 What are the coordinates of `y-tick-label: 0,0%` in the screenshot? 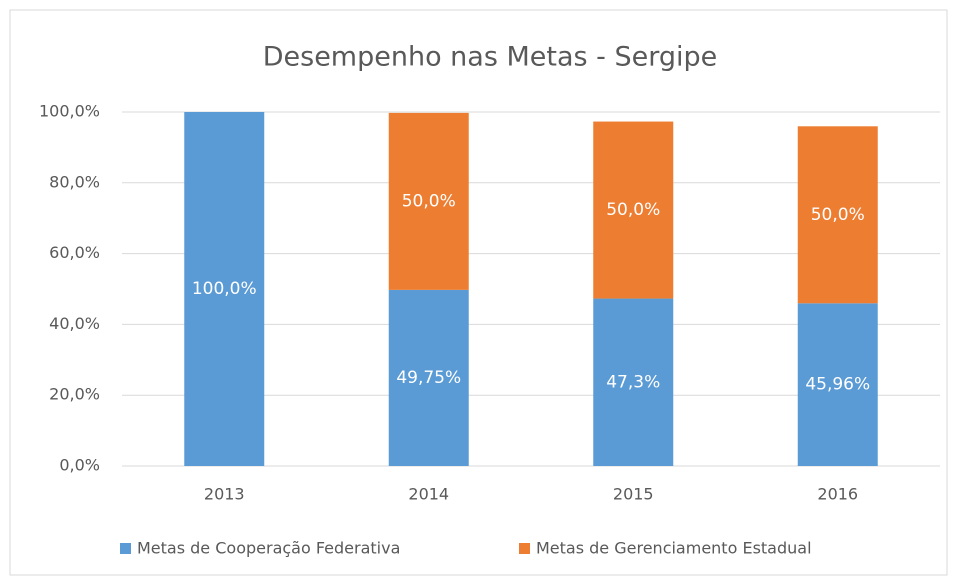 It's located at (79, 465).